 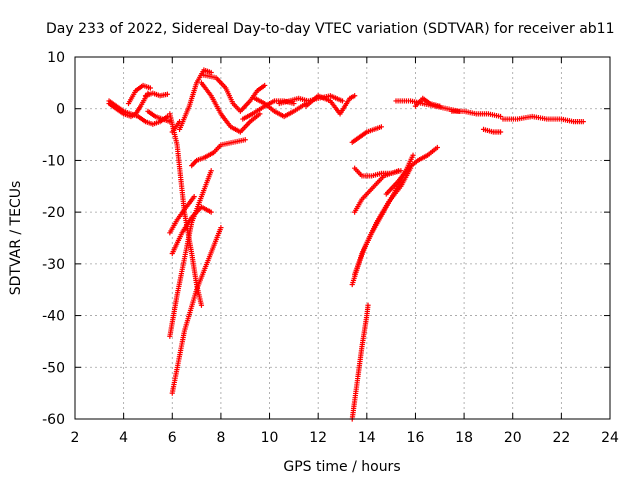 What do you see at coordinates (53, 213) in the screenshot?
I see `y-tick-label: -20` at bounding box center [53, 213].